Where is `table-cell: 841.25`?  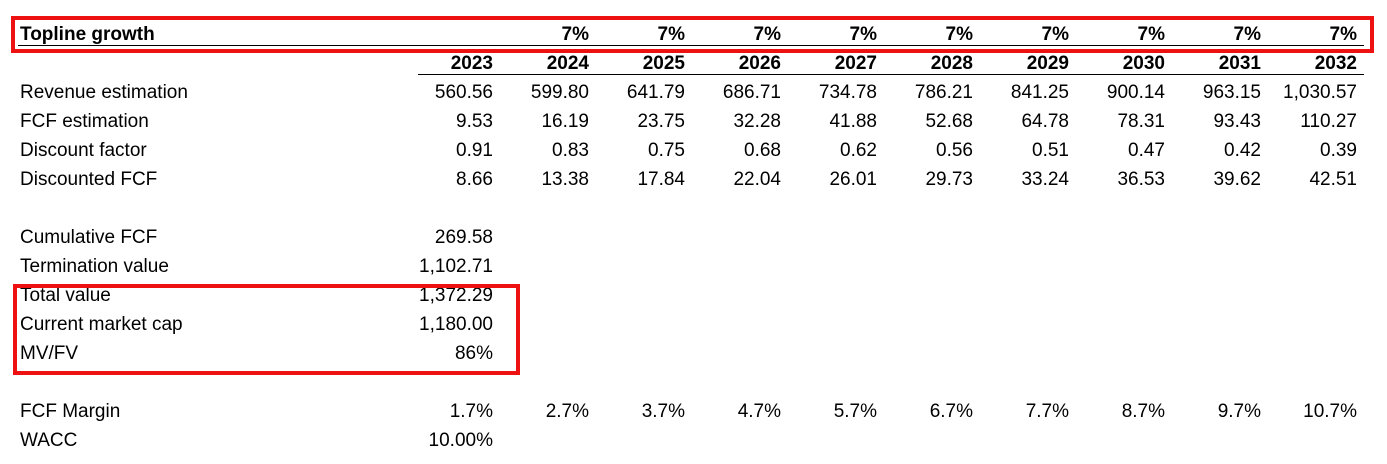
table-cell: 841.25 is located at coordinates (1039, 92).